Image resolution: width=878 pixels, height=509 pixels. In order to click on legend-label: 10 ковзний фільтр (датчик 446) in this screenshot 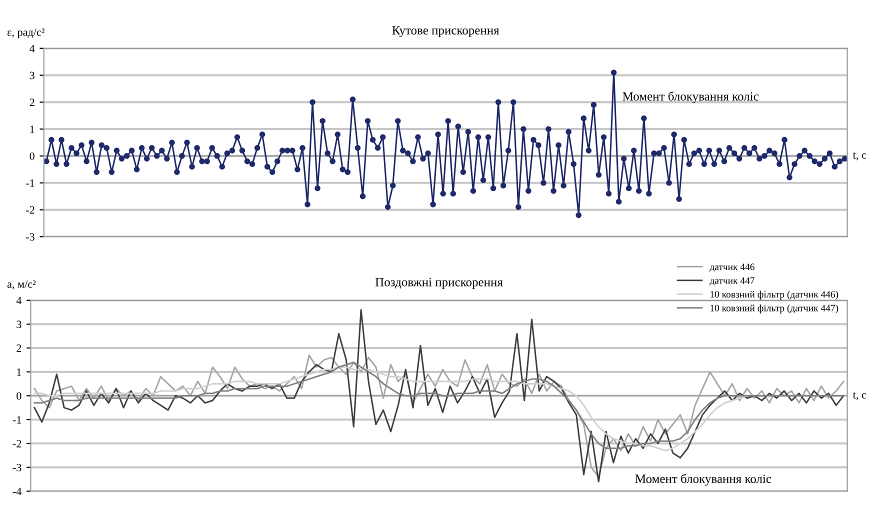, I will do `click(774, 295)`.